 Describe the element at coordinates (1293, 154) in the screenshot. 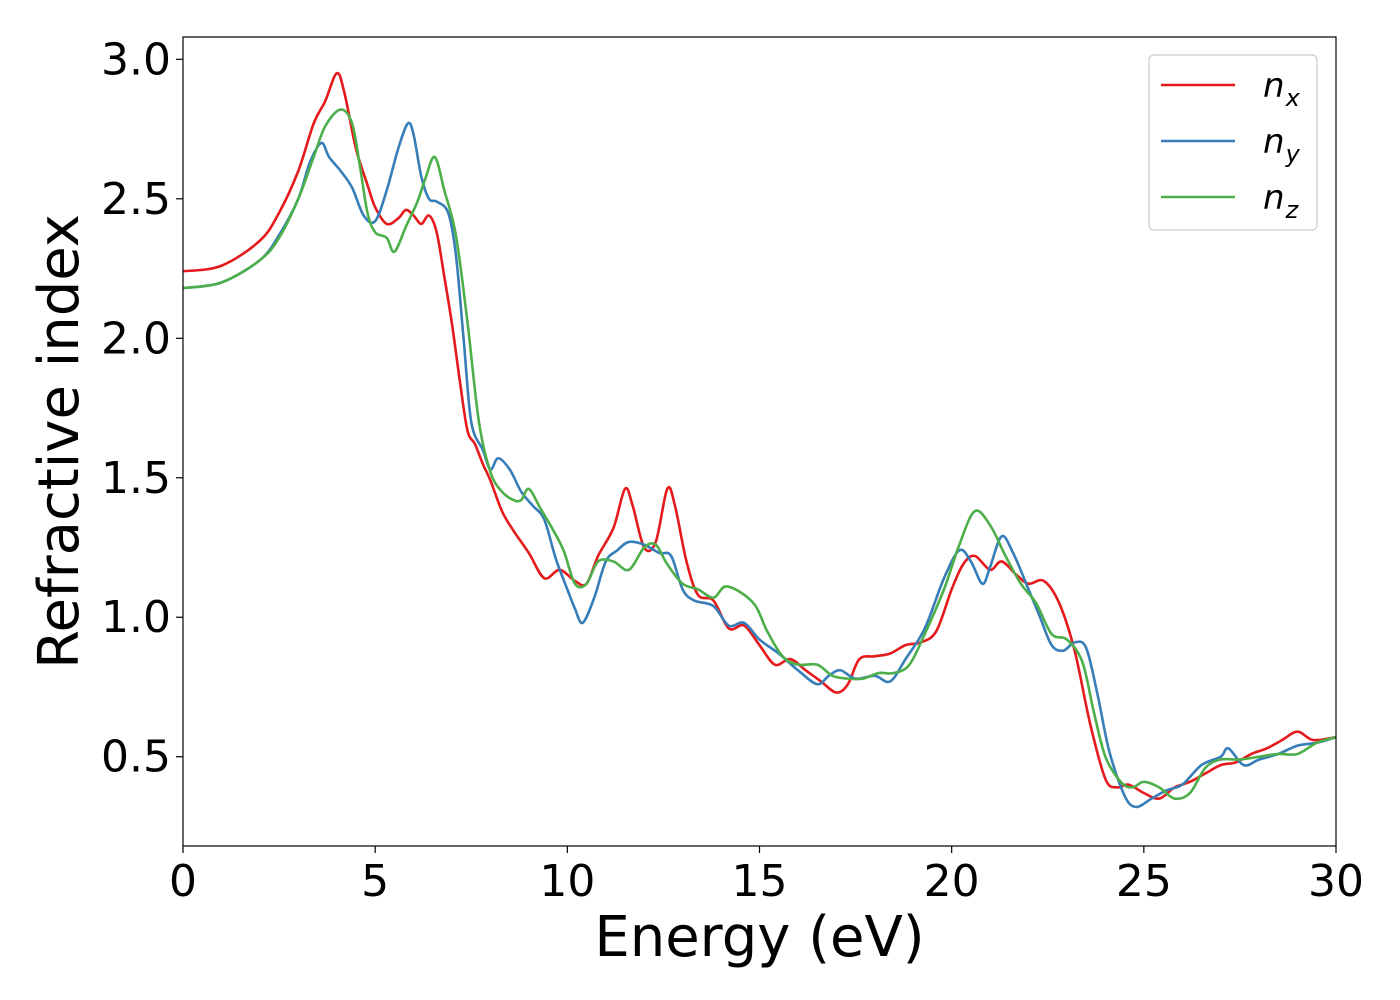

I see `legend-label-subscript: y` at that location.